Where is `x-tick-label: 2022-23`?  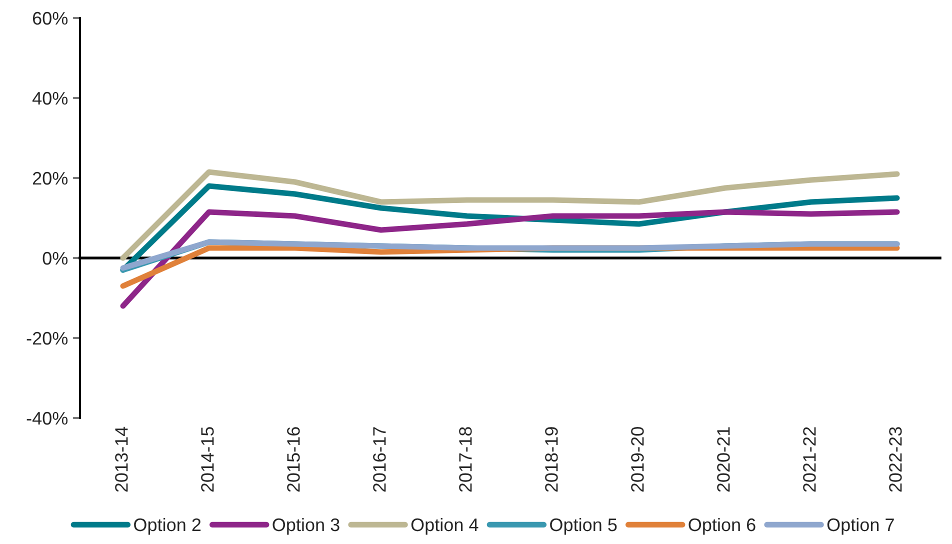 x-tick-label: 2022-23 is located at coordinates (895, 459).